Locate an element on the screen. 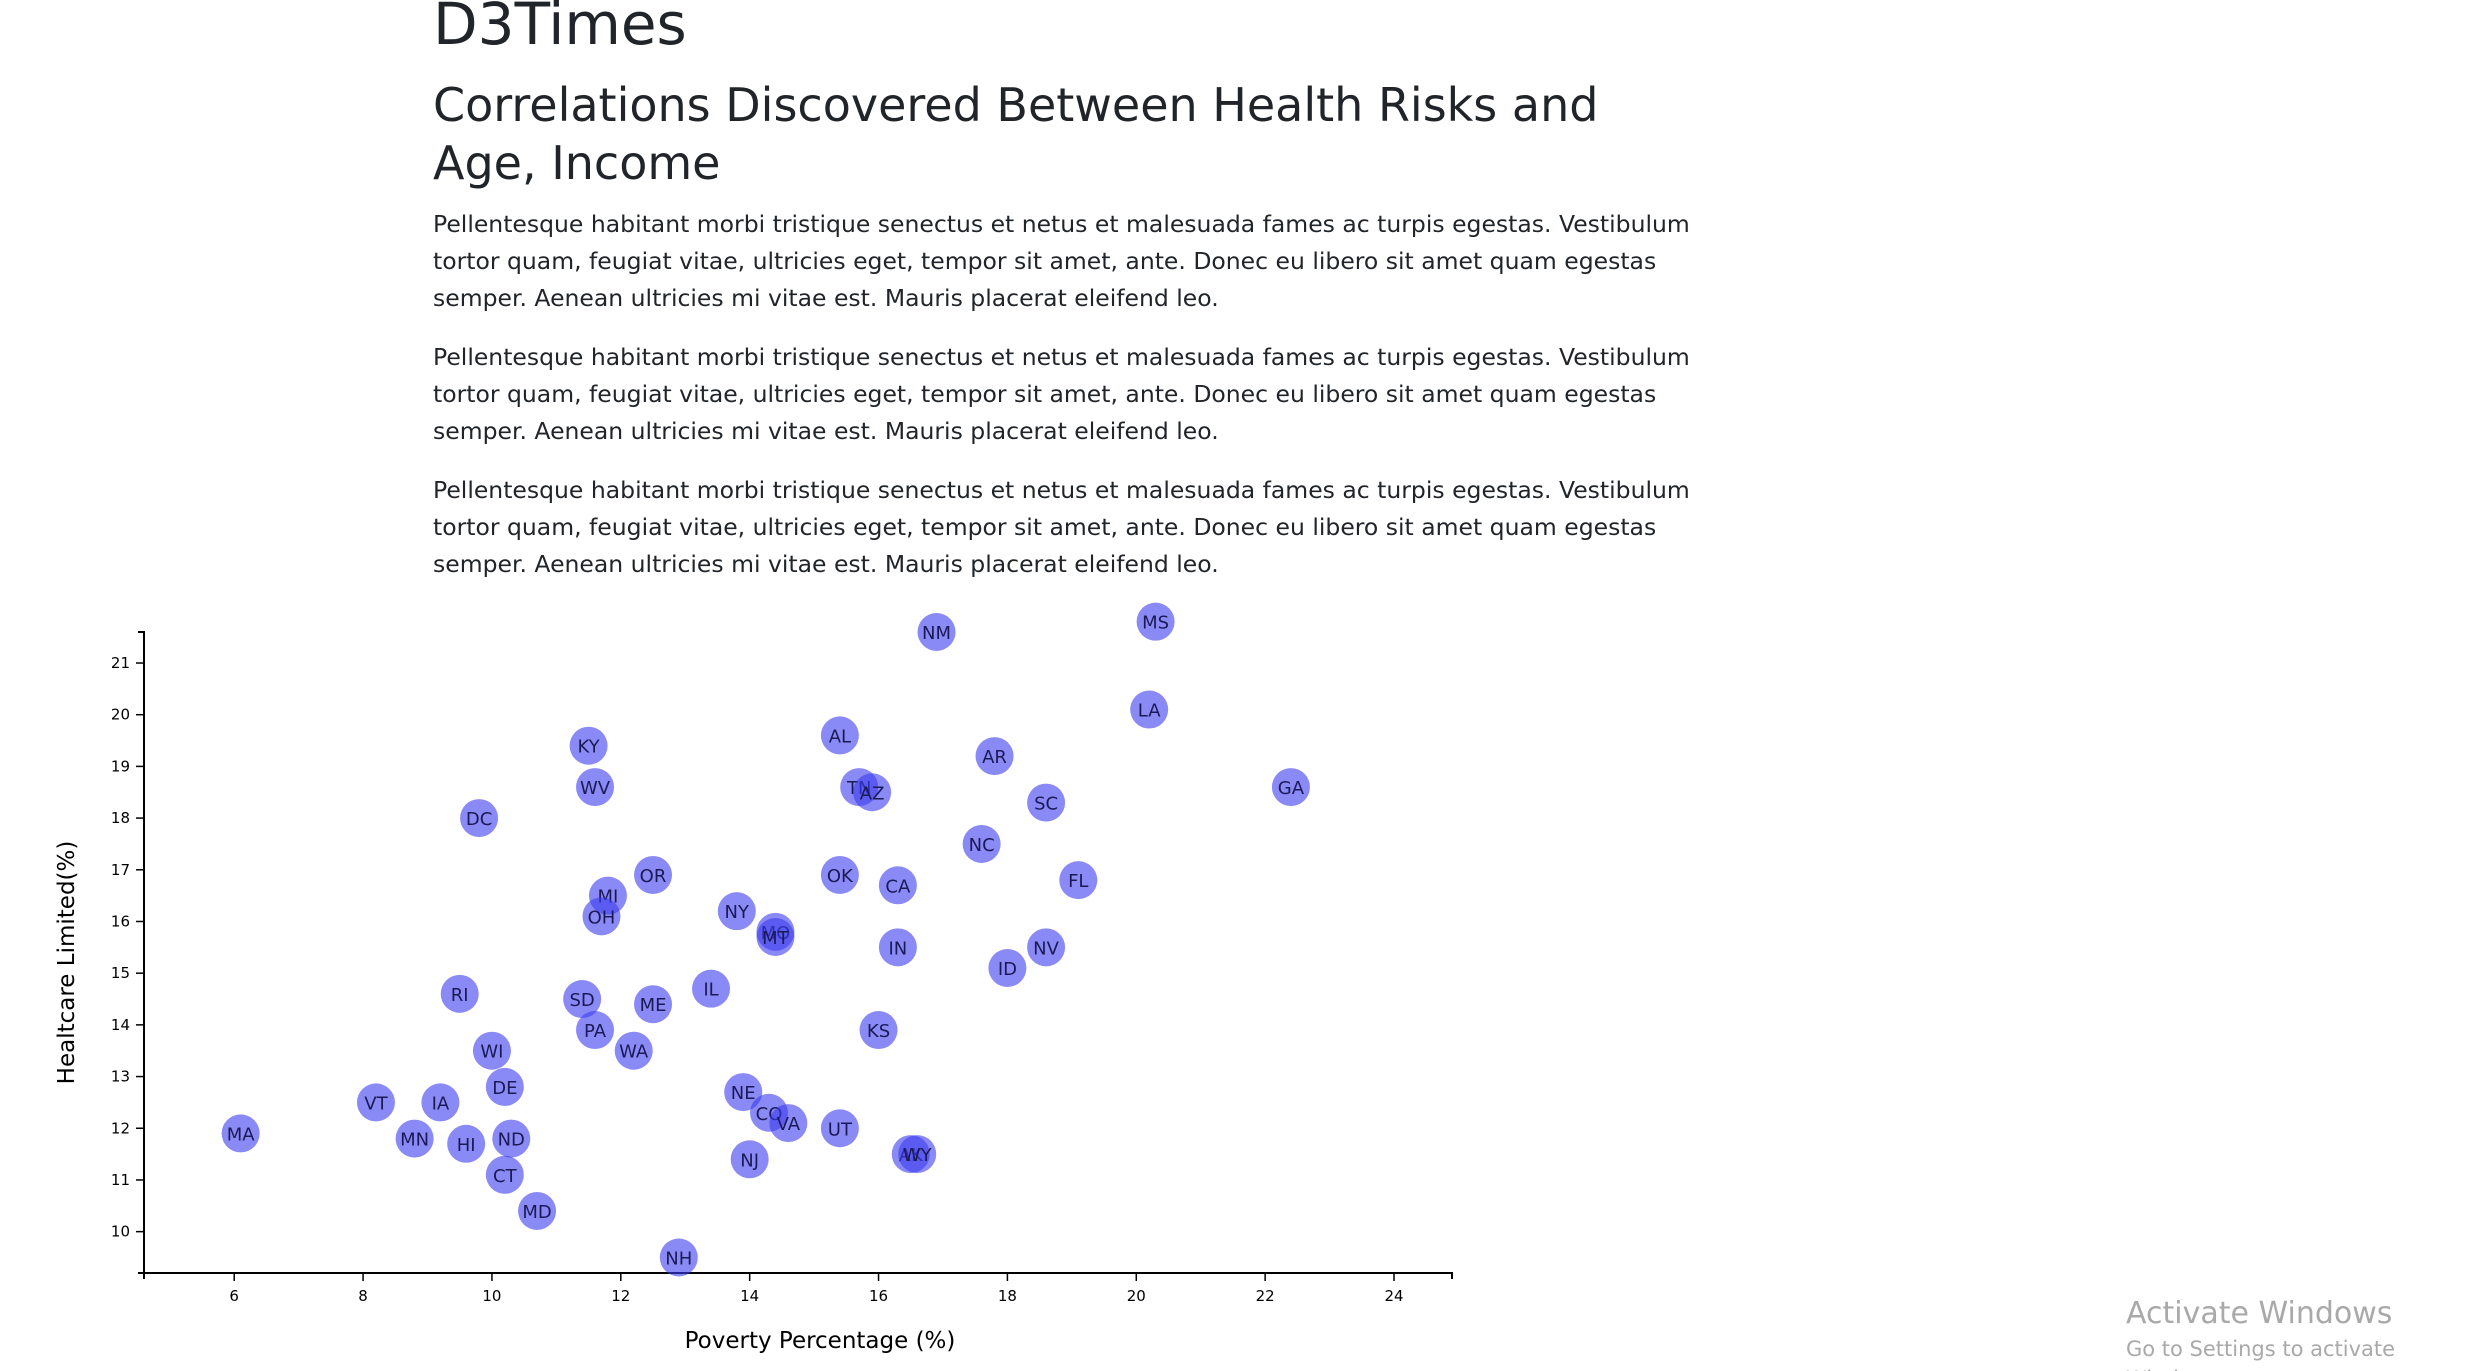 The image size is (2488, 1371). watermark-subtitle: Go to Settings to activate Windows. is located at coordinates (2261, 1354).